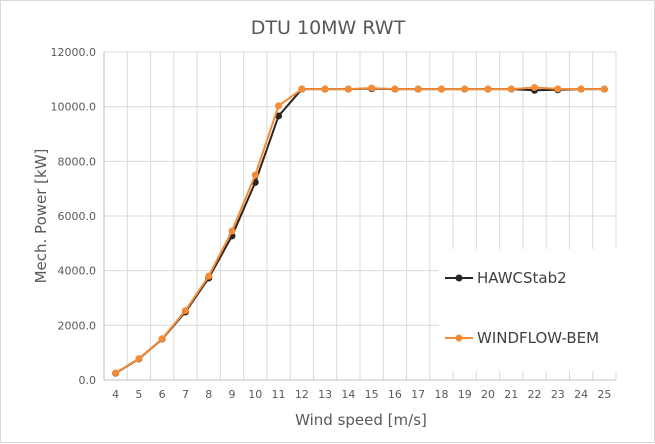 The width and height of the screenshot is (655, 444). Describe the element at coordinates (77, 161) in the screenshot. I see `y-tick-label: 8000.0` at that location.